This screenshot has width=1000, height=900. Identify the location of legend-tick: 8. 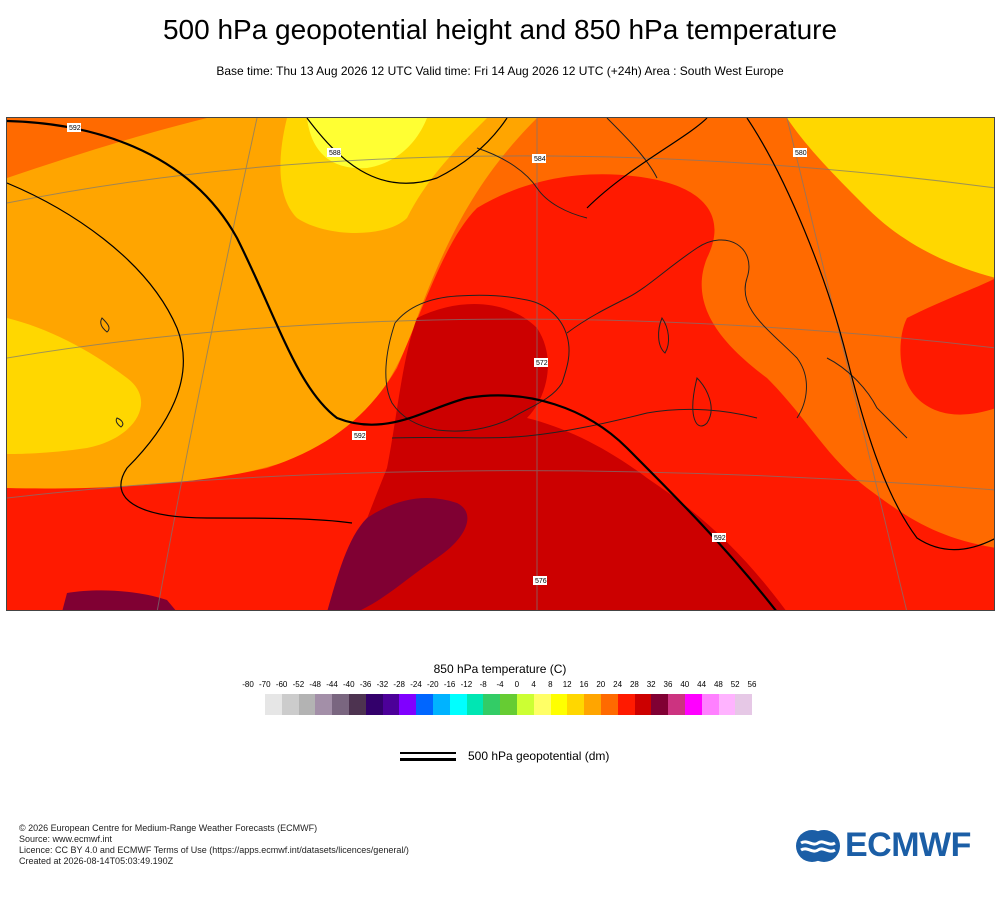
(550, 684).